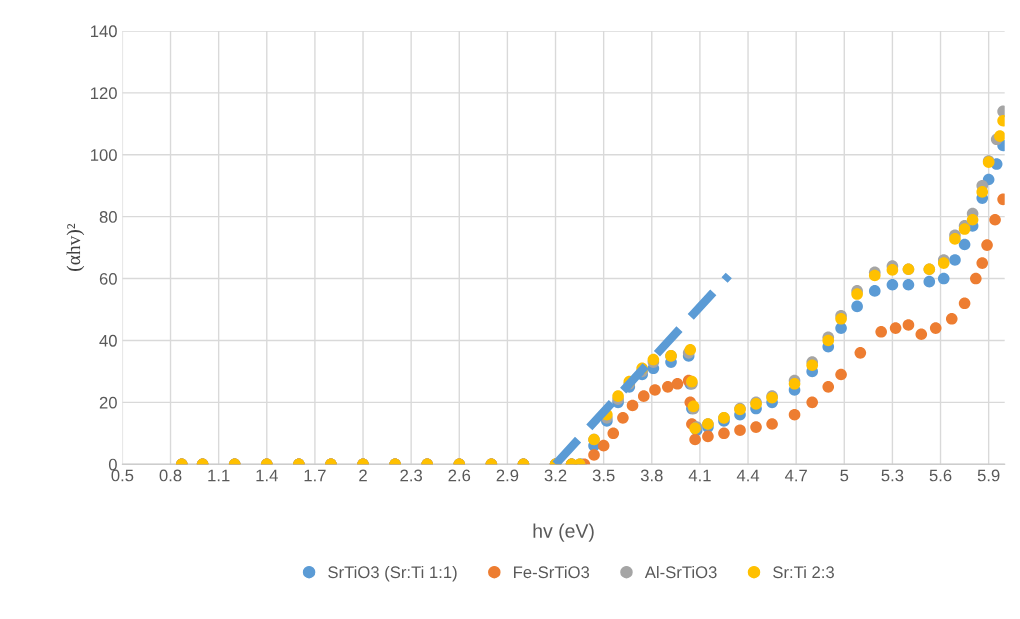 The width and height of the screenshot is (1020, 619). What do you see at coordinates (940, 475) in the screenshot?
I see `x-tick-label: 5.6` at bounding box center [940, 475].